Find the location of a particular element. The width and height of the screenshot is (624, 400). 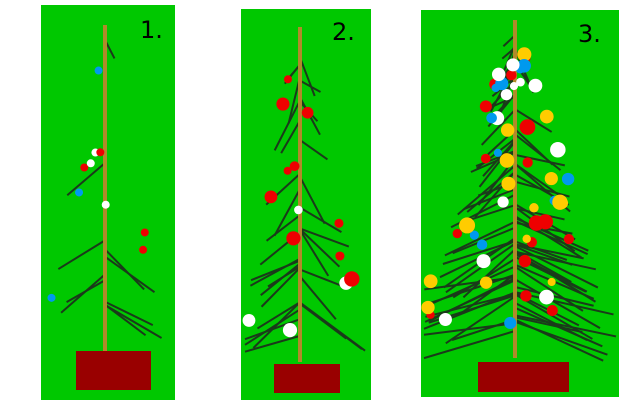

tree-label: 2. is located at coordinates (343, 32).